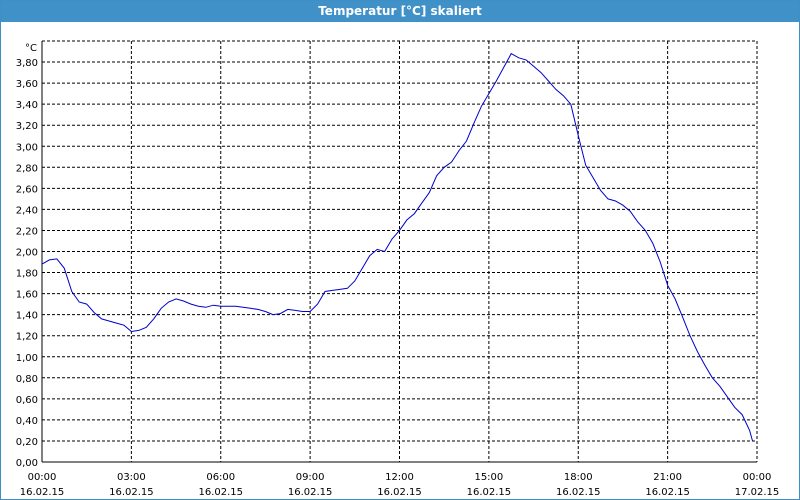 The width and height of the screenshot is (800, 500). What do you see at coordinates (27, 126) in the screenshot?
I see `y-tick-label: 3,20` at bounding box center [27, 126].